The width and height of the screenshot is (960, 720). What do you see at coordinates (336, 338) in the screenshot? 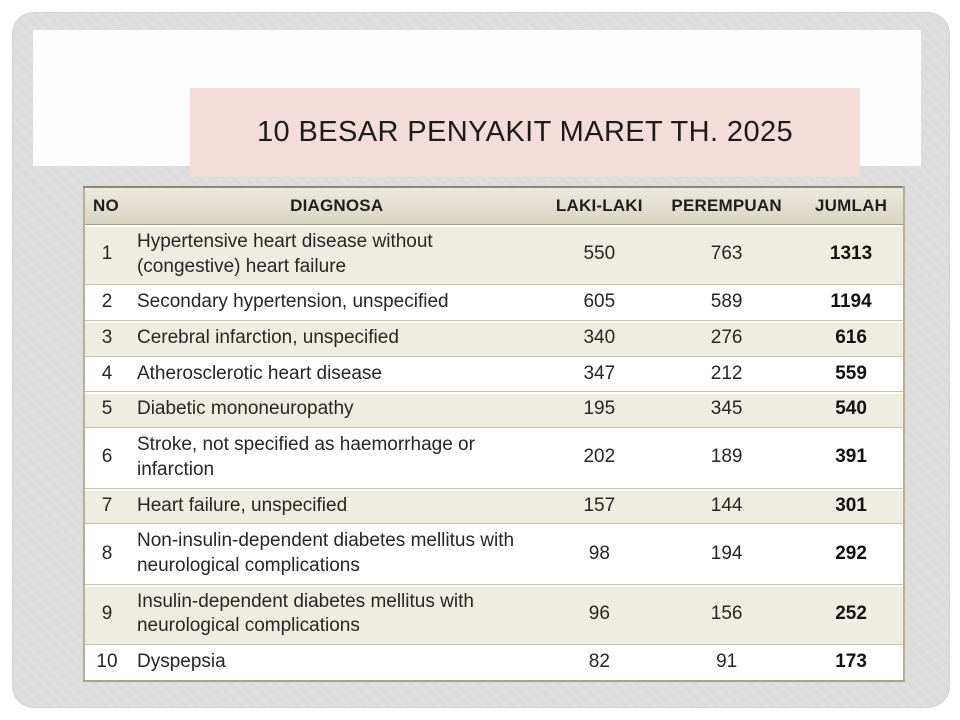
I see `cell-diagnosa: Cerebral infarction, unspecified` at bounding box center [336, 338].